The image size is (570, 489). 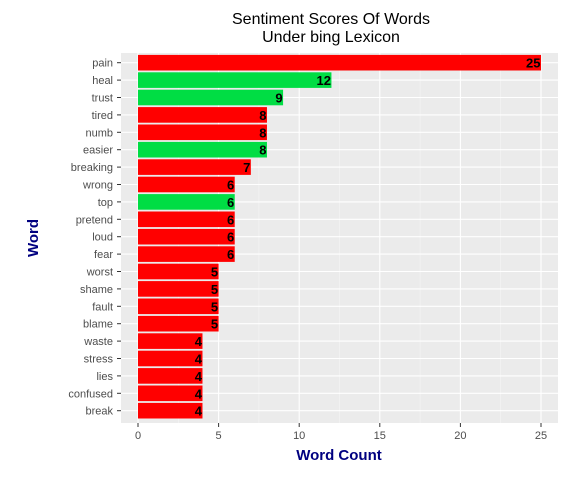 What do you see at coordinates (99, 133) in the screenshot?
I see `y-tick-label-numb: numb` at bounding box center [99, 133].